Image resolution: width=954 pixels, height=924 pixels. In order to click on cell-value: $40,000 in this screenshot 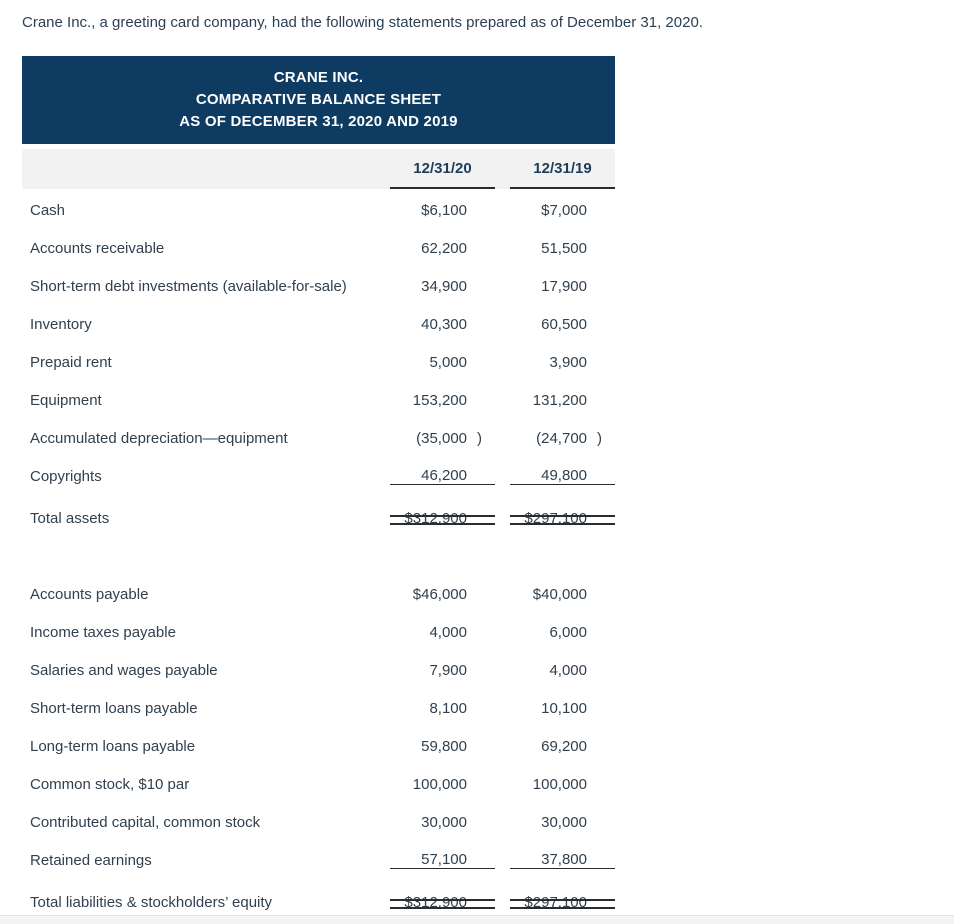, I will do `click(559, 594)`.